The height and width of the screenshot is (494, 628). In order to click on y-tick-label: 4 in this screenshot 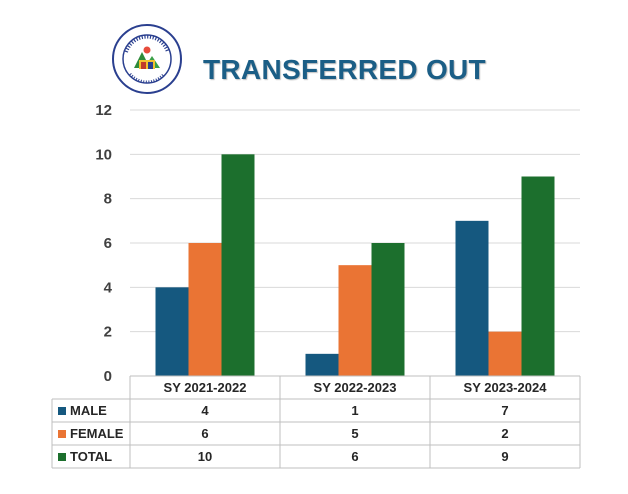, I will do `click(108, 287)`.